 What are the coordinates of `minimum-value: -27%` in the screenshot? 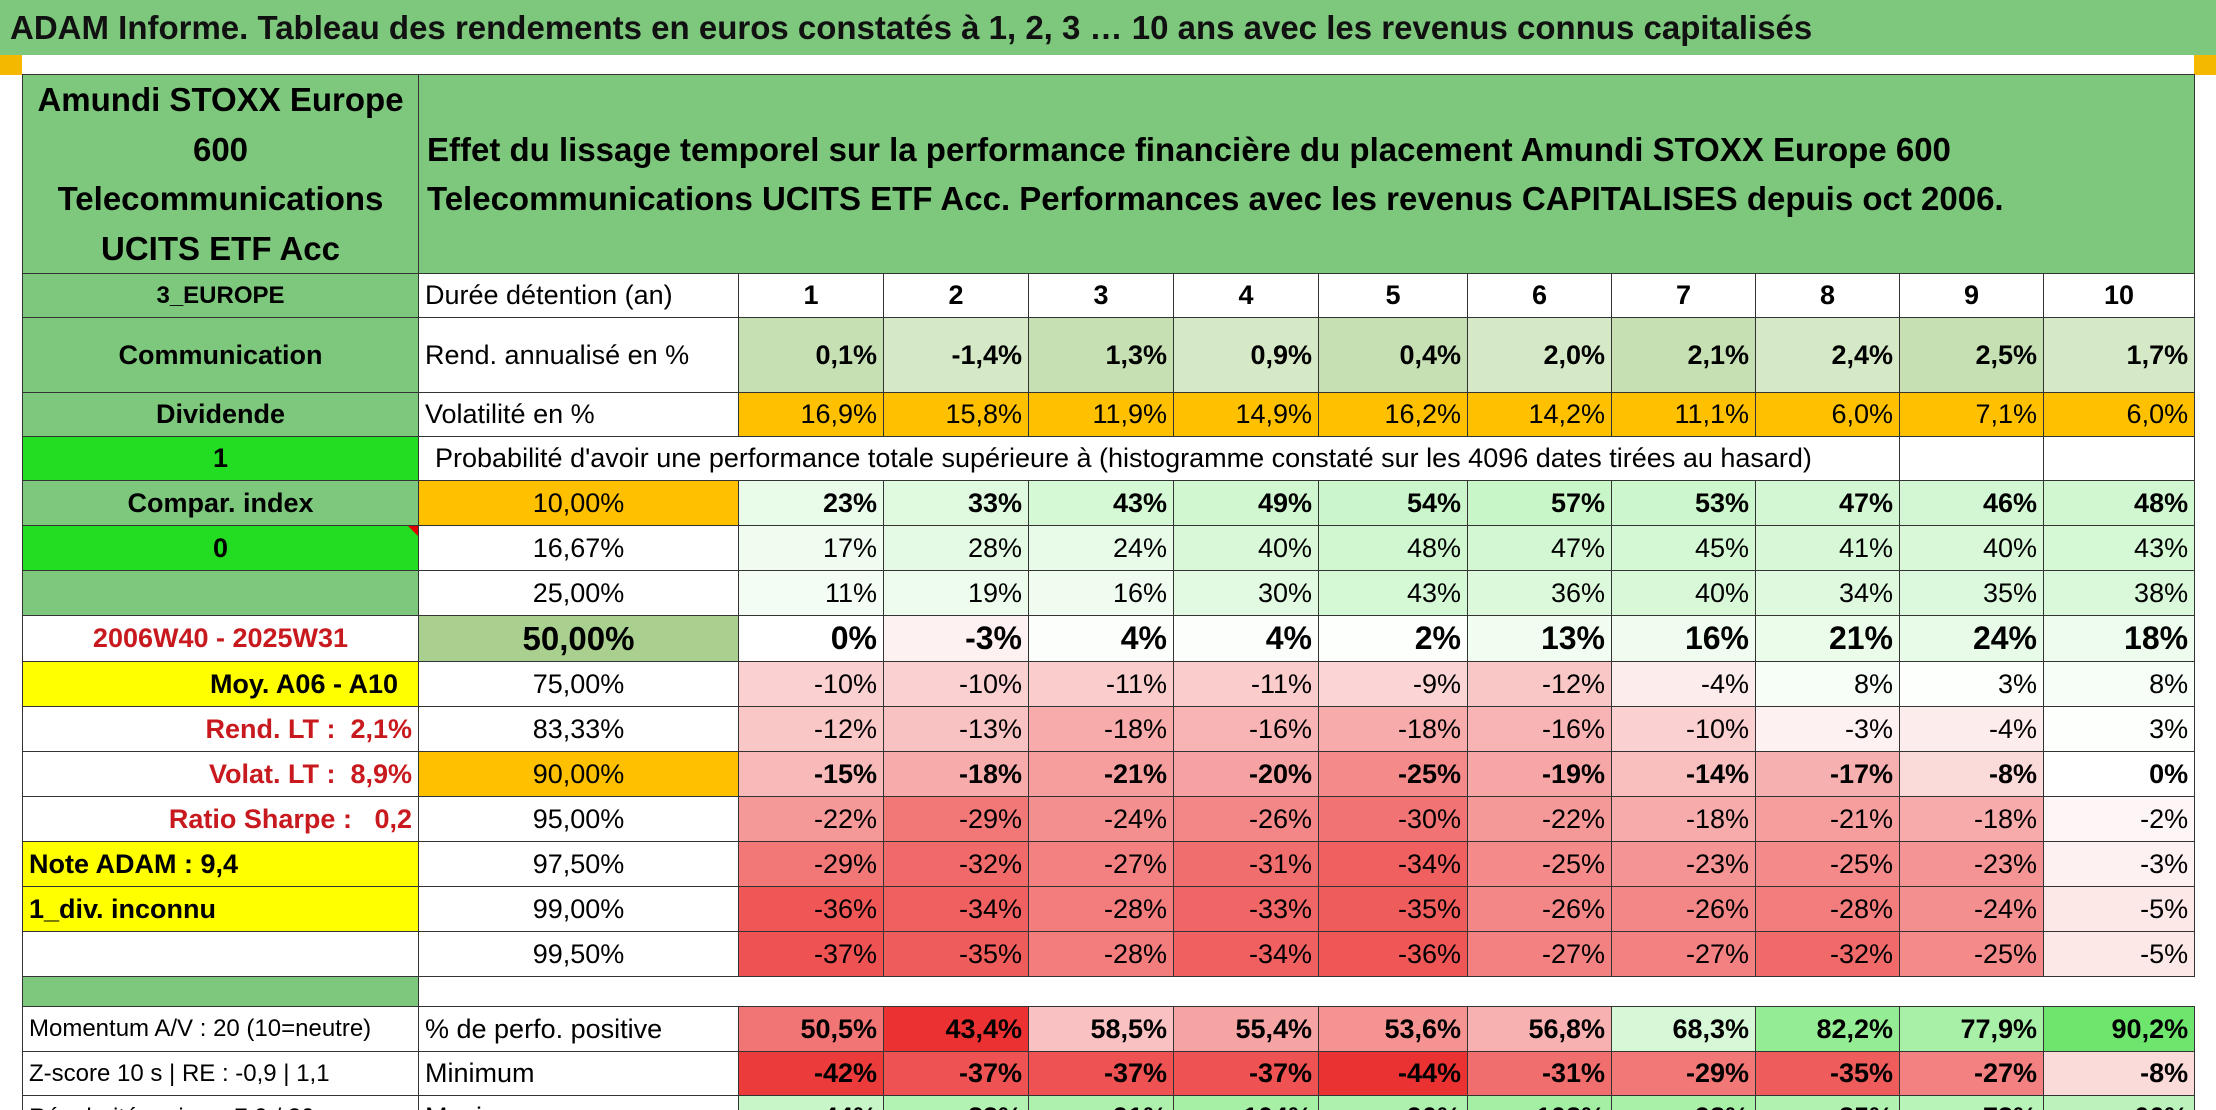 It's located at (1971, 1073).